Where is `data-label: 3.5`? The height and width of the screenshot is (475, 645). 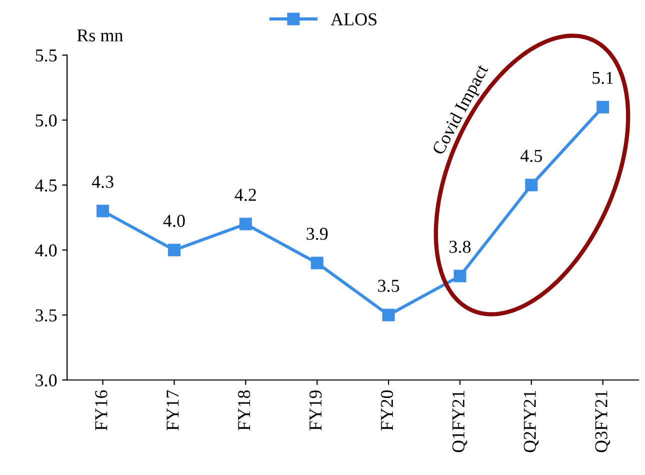
data-label: 3.5 is located at coordinates (389, 286).